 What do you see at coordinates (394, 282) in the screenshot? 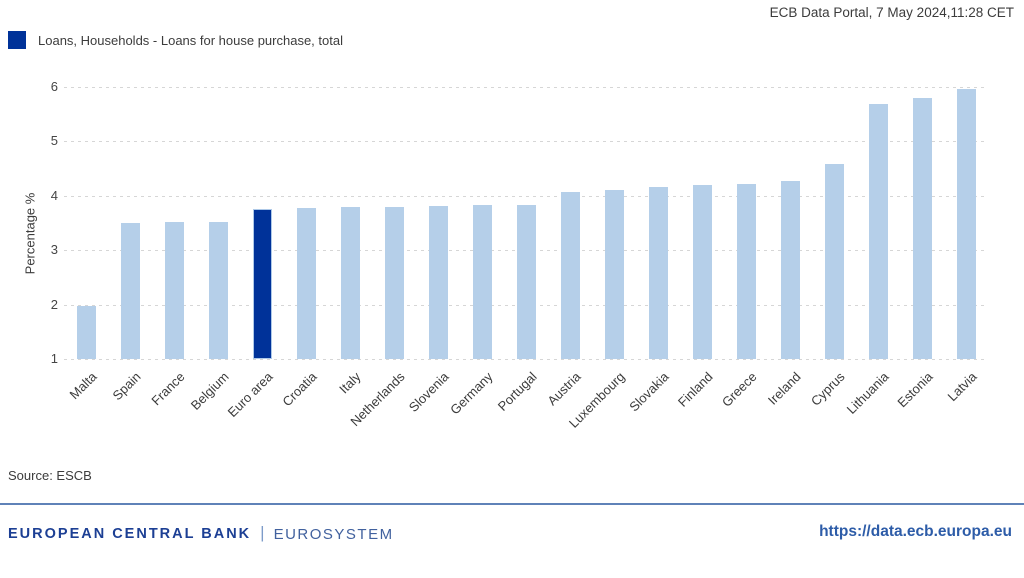
I see `bar-netherlands` at bounding box center [394, 282].